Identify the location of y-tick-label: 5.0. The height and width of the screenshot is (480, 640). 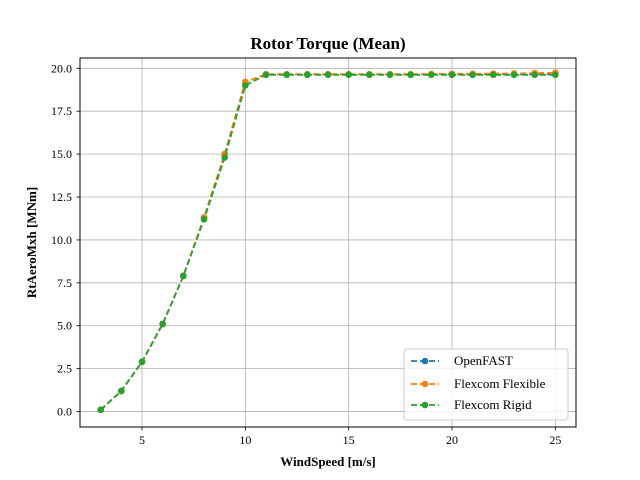
(64, 326).